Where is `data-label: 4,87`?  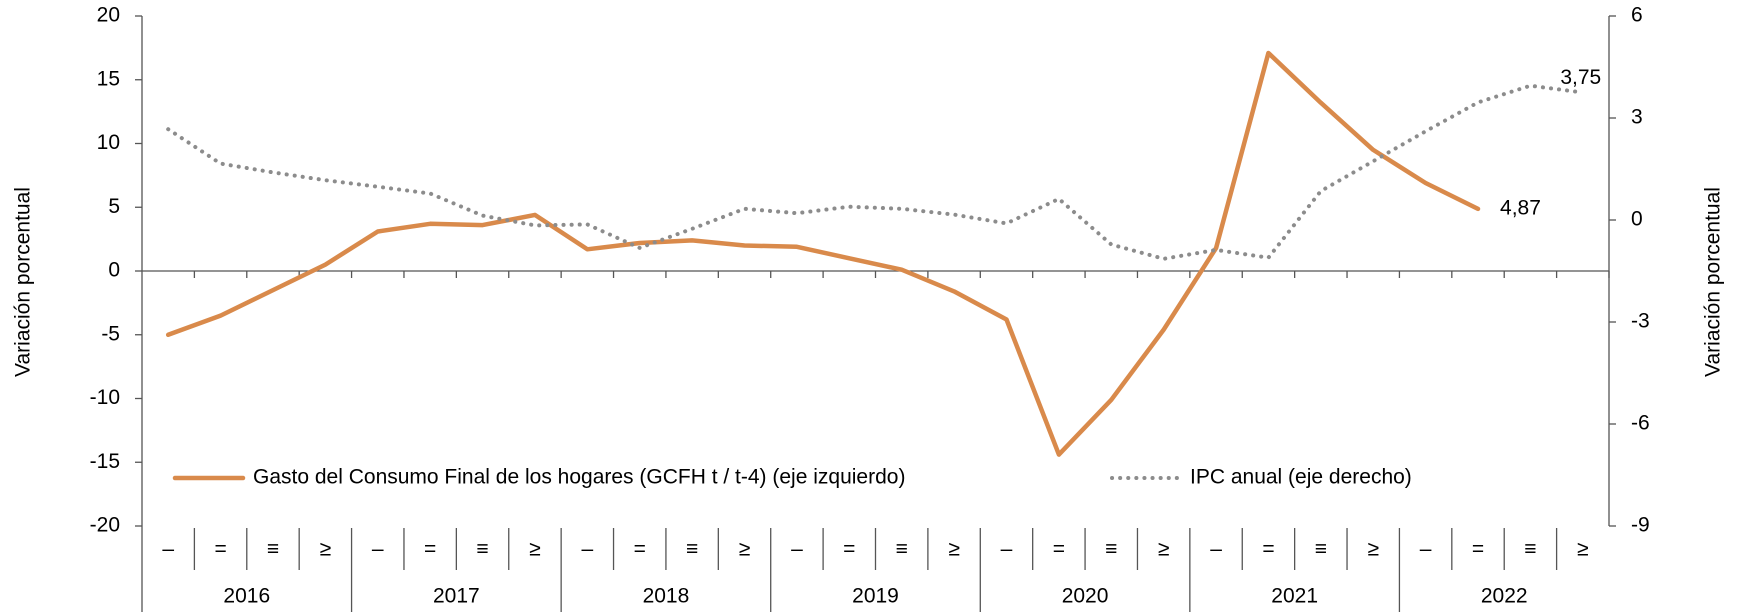
data-label: 4,87 is located at coordinates (1520, 207).